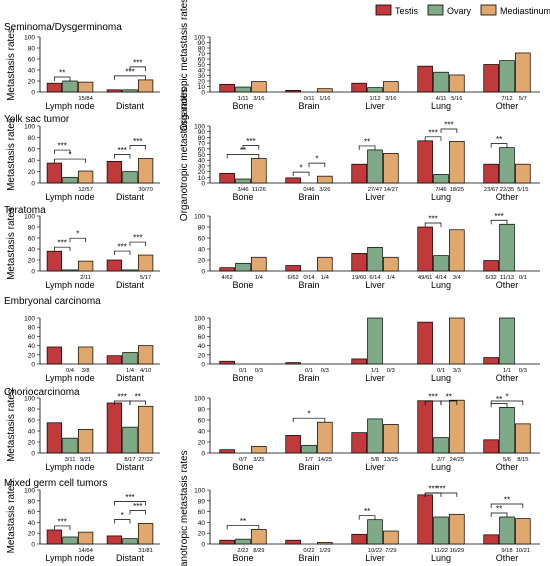  What do you see at coordinates (242, 190) in the screenshot?
I see `count-label: 3/46` at bounding box center [242, 190].